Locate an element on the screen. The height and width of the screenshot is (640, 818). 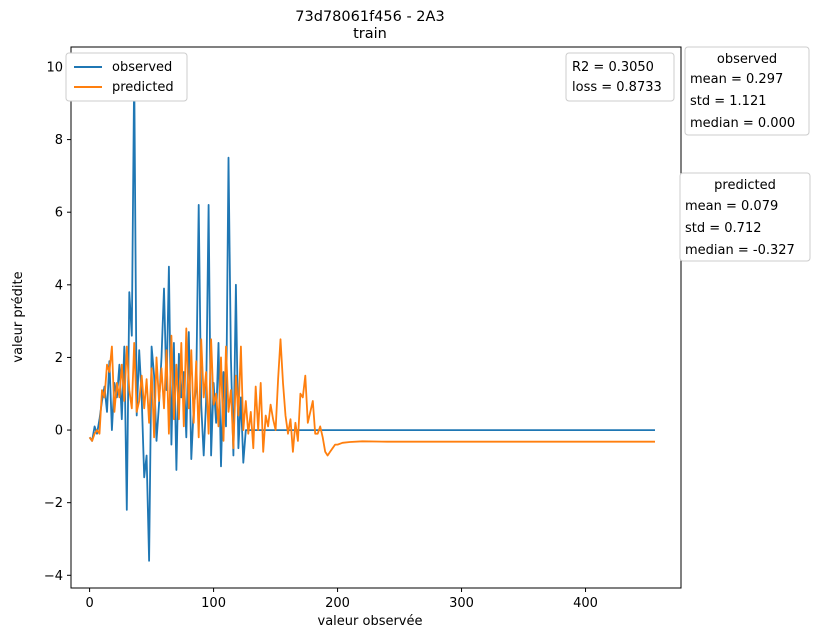
stats-std-observed: std = 1.121 is located at coordinates (728, 101).